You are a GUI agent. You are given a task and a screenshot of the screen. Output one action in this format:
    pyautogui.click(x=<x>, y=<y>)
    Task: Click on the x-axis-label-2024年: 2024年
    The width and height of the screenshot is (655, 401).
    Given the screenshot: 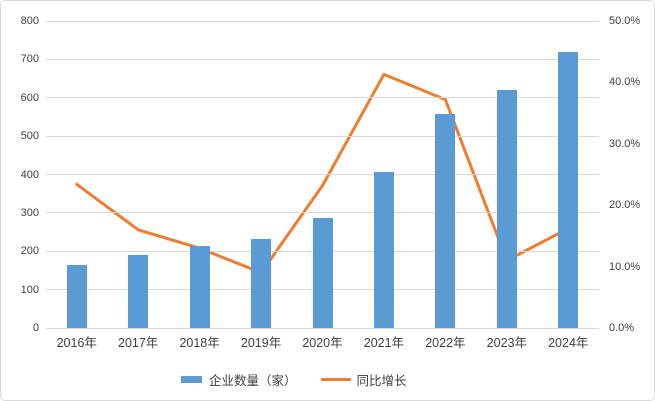 What is the action you would take?
    pyautogui.click(x=568, y=343)
    